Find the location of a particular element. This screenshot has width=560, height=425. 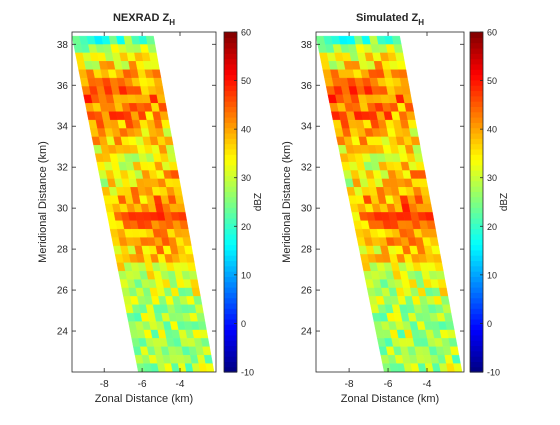

chart-title-subscript: H is located at coordinates (172, 22).